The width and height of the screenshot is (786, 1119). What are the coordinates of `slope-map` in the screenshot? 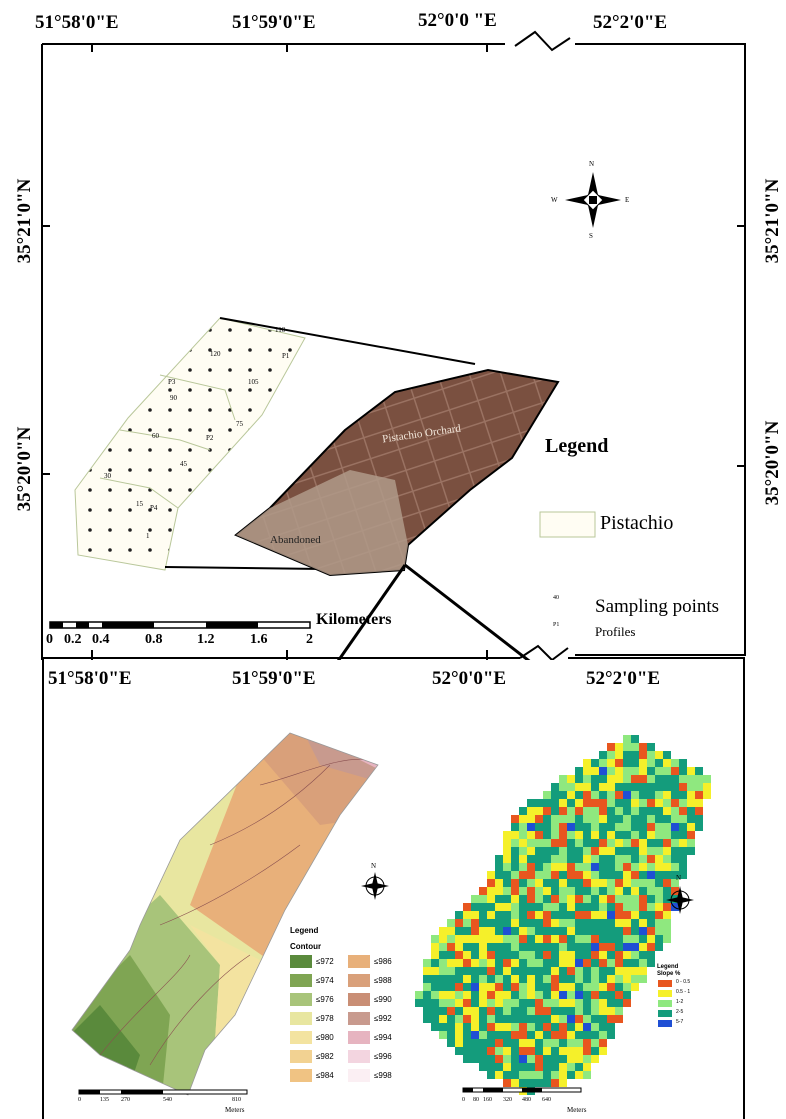 It's located at (563, 915).